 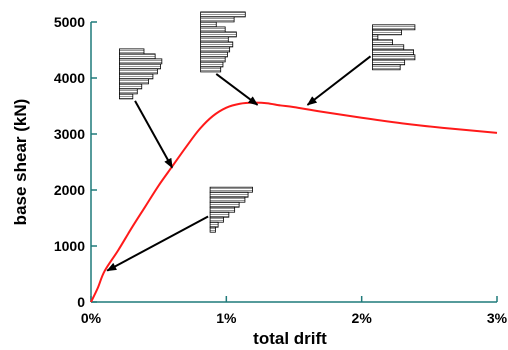 What do you see at coordinates (91, 318) in the screenshot?
I see `x-tick-label: 0%` at bounding box center [91, 318].